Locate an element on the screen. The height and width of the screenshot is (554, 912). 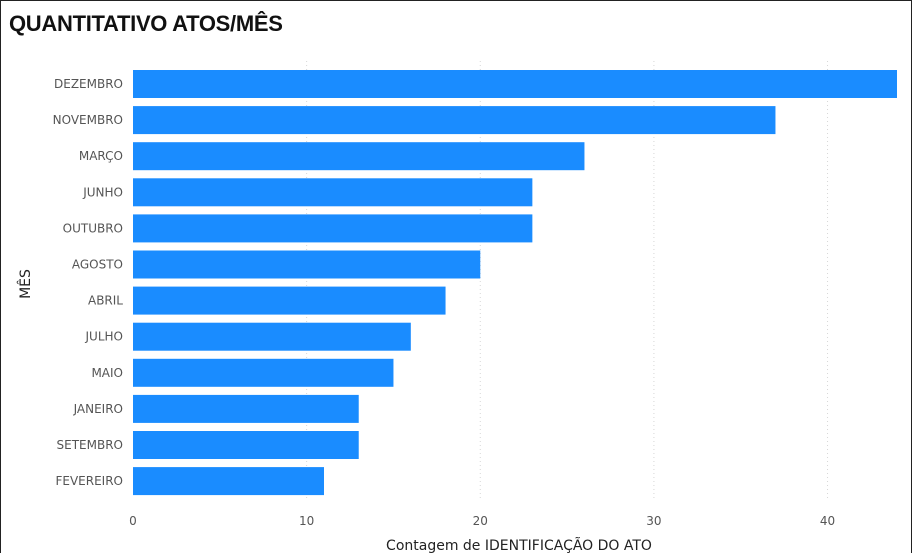
x-axis-title: Contagem de IDENTIFICAÇÃO DO ATO is located at coordinates (519, 545).